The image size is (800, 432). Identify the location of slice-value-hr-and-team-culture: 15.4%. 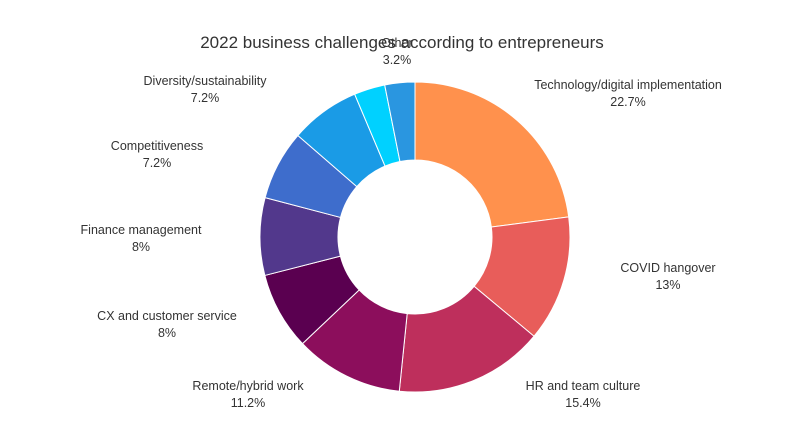
(582, 403).